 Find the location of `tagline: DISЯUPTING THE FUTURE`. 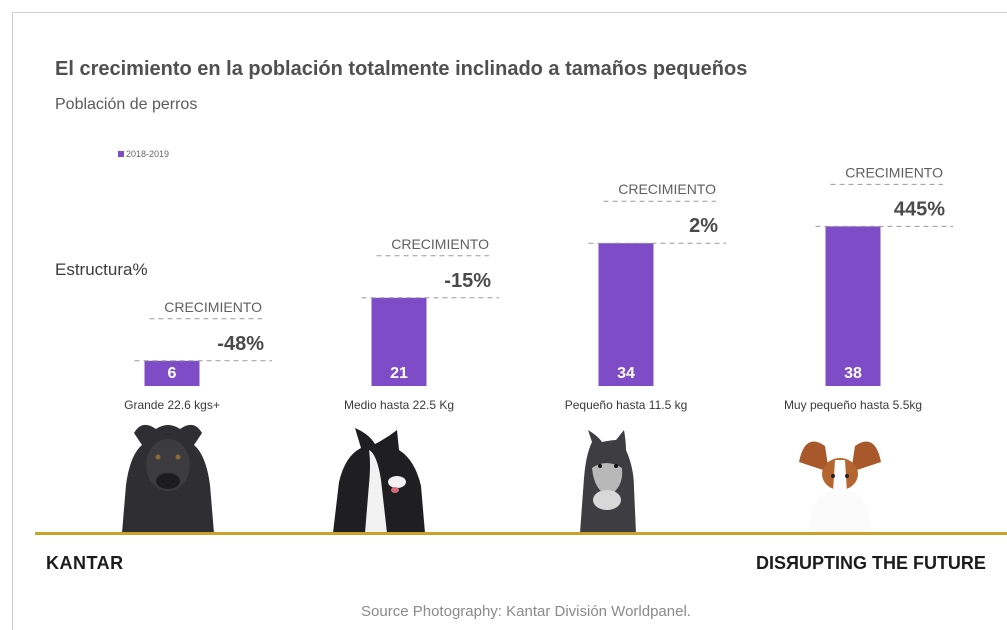

tagline: DISЯUPTING THE FUTURE is located at coordinates (871, 563).